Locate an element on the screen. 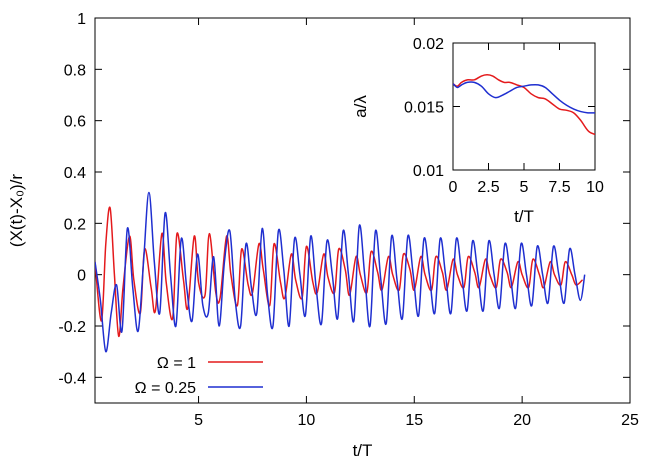  inset-y-tick-label: 0.02 is located at coordinates (428, 44).